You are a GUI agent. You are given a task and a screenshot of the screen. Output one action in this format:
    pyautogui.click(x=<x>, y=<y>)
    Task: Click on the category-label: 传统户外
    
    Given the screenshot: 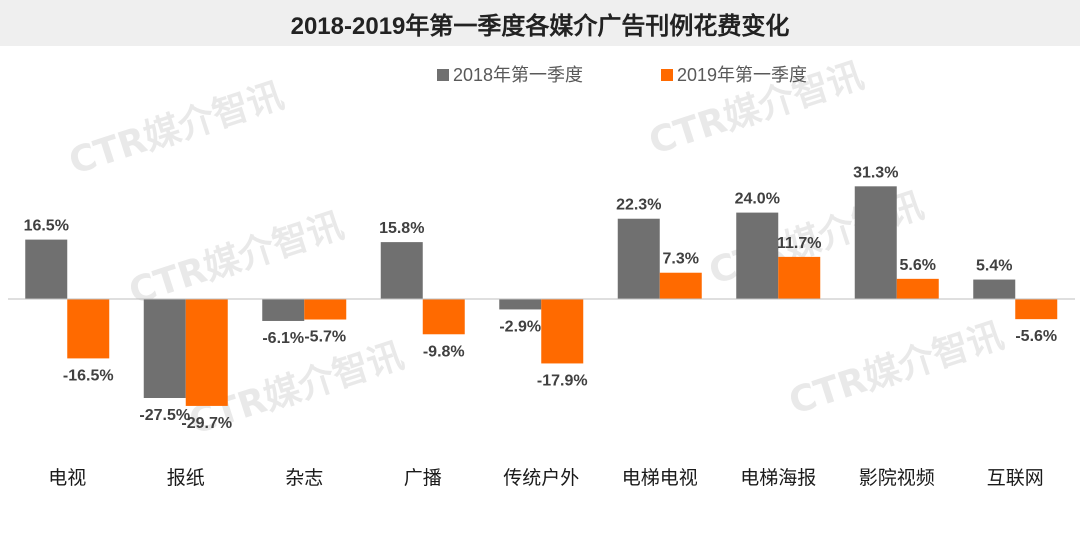 What is the action you would take?
    pyautogui.click(x=541, y=478)
    